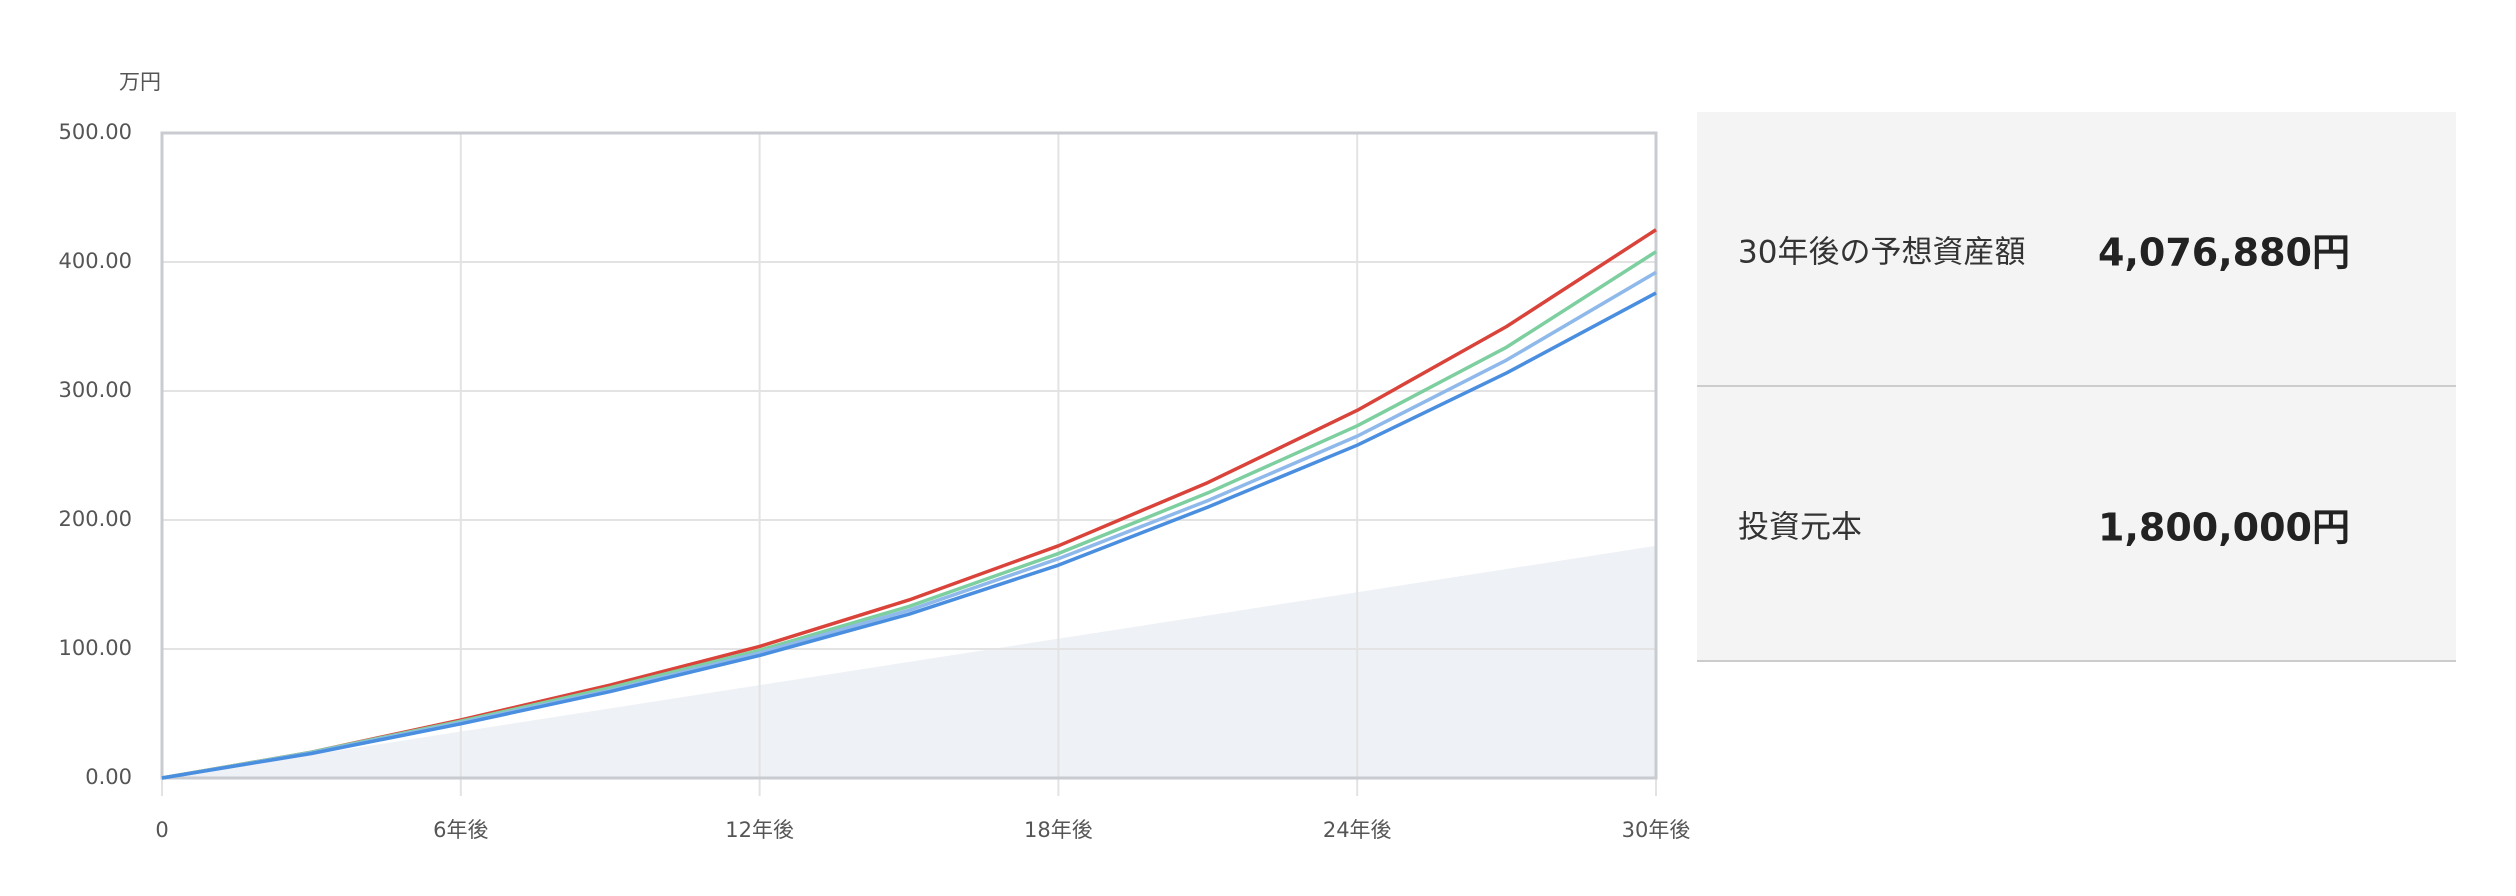 The width and height of the screenshot is (2516, 896). I want to click on x-tick-label: 24年後, so click(1357, 830).